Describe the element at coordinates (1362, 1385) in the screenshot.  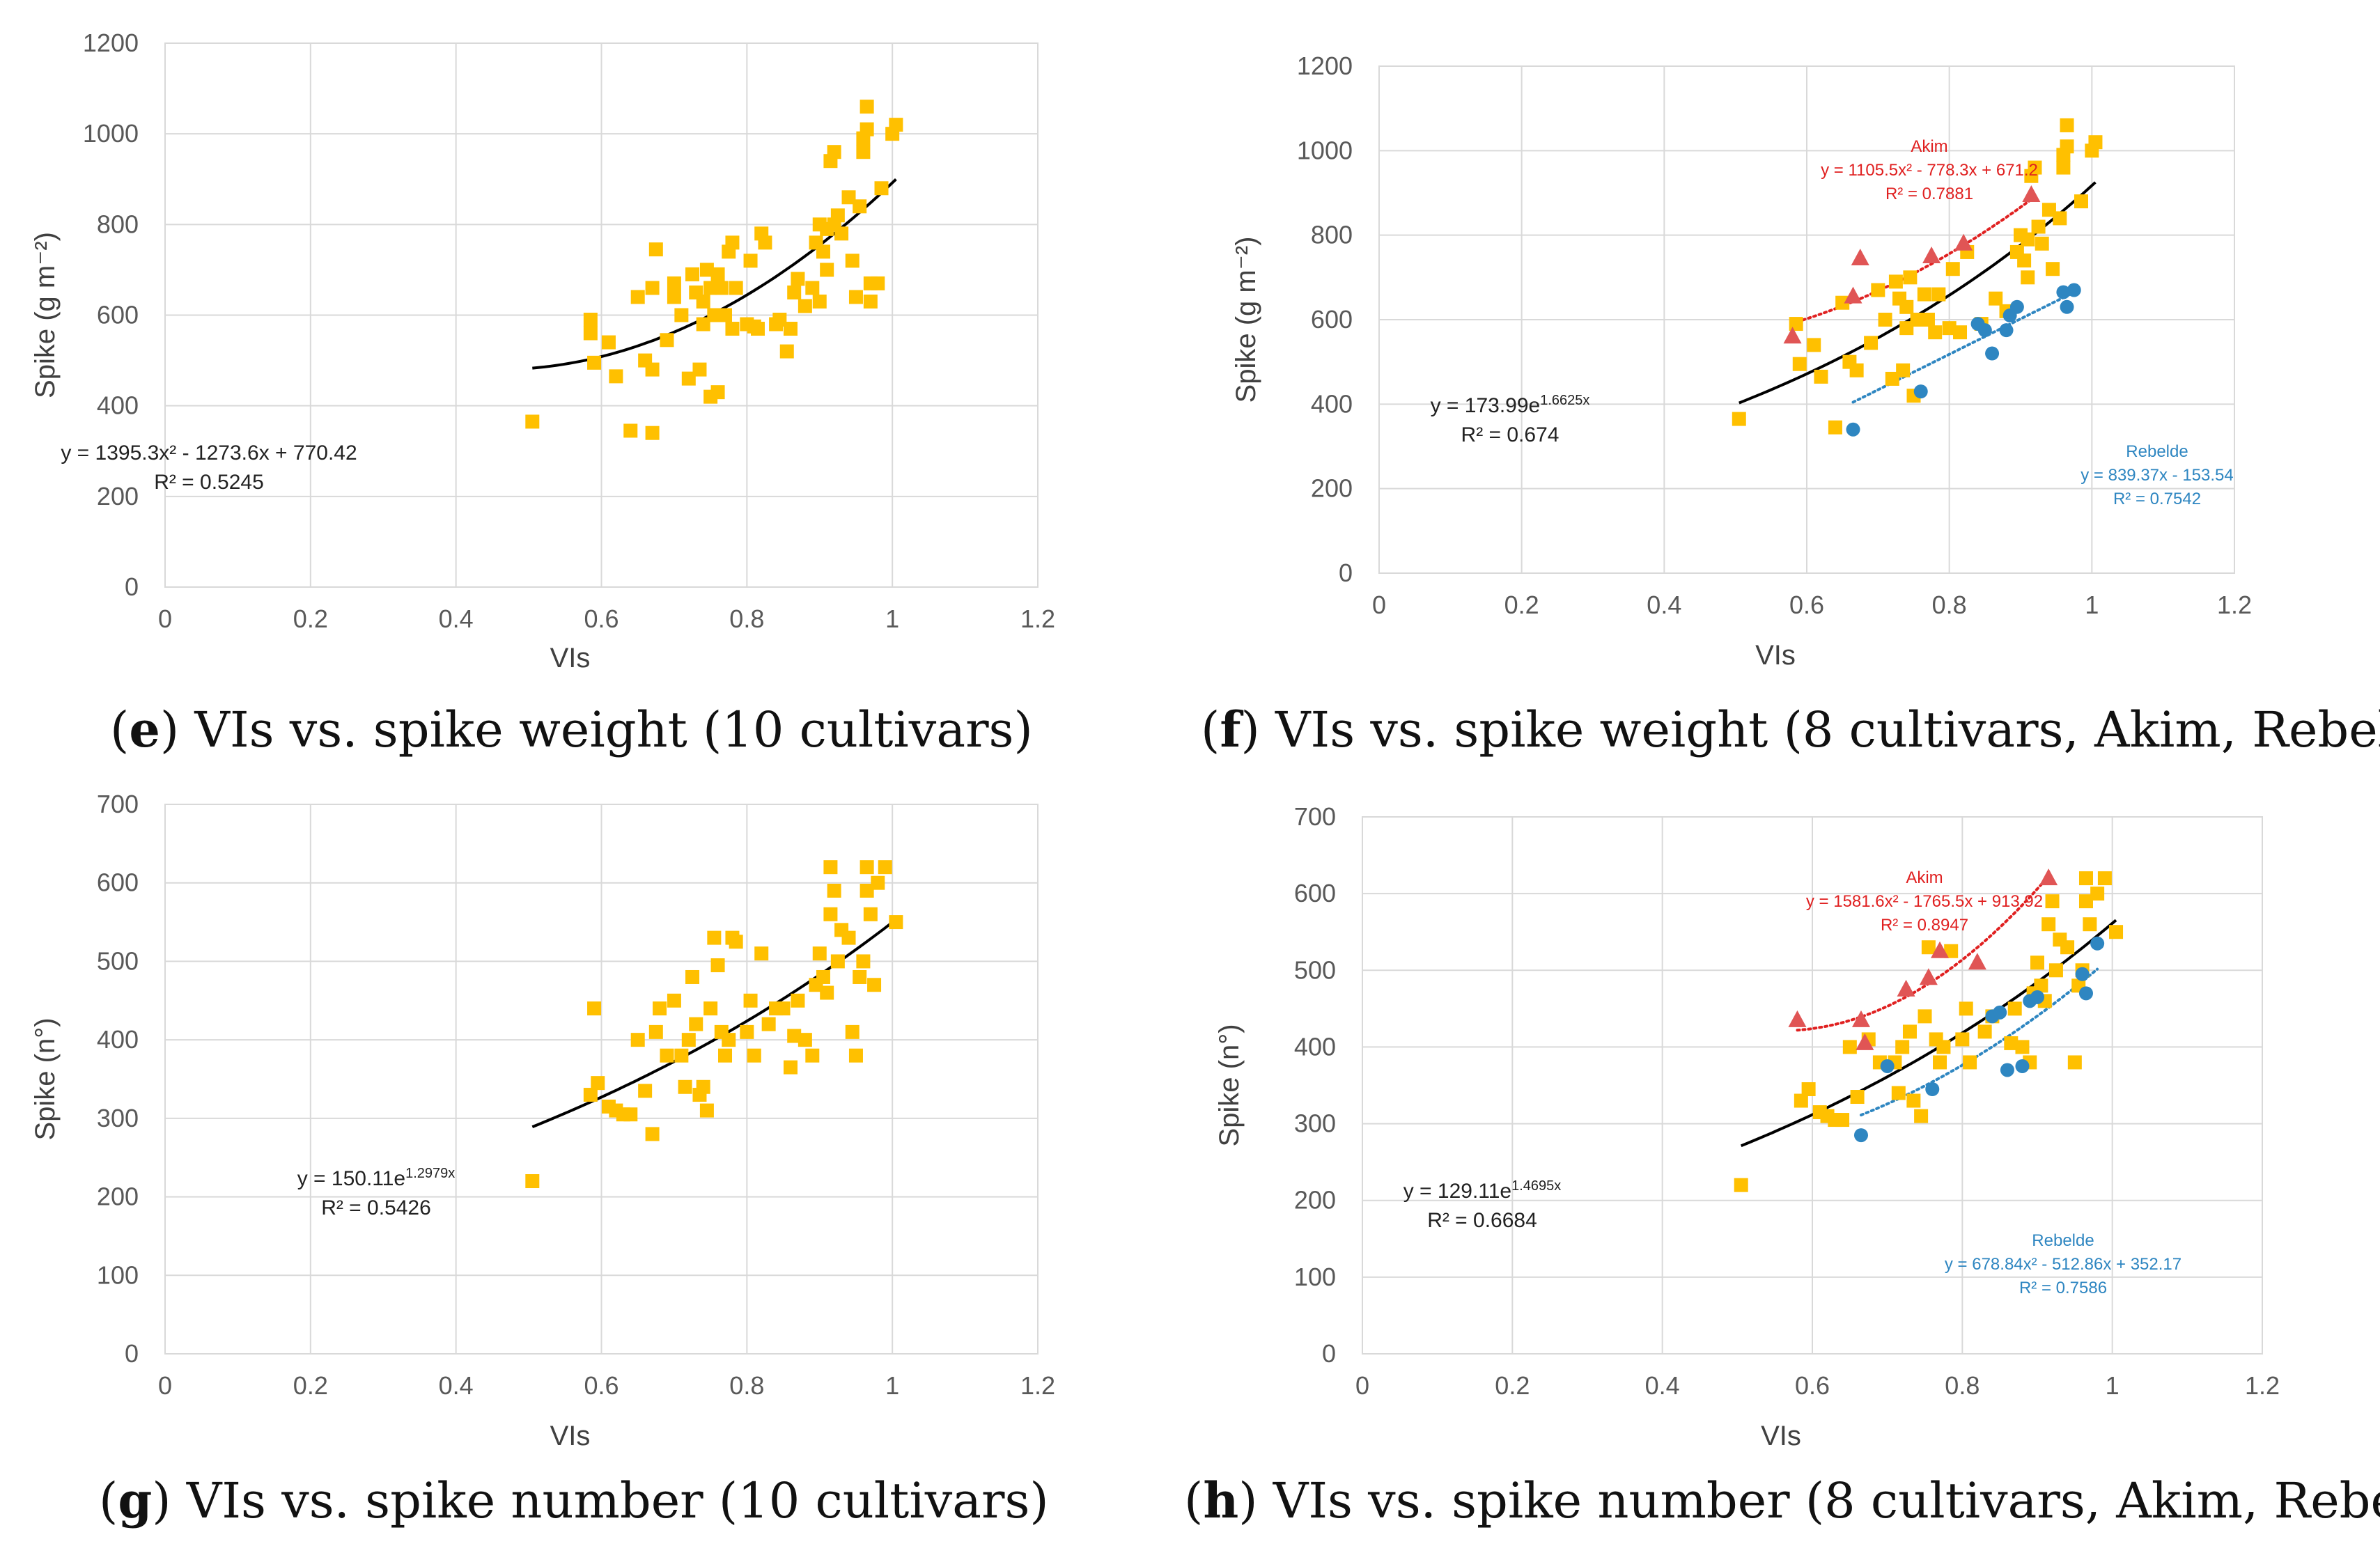
I see `x-tick-label: 0` at that location.